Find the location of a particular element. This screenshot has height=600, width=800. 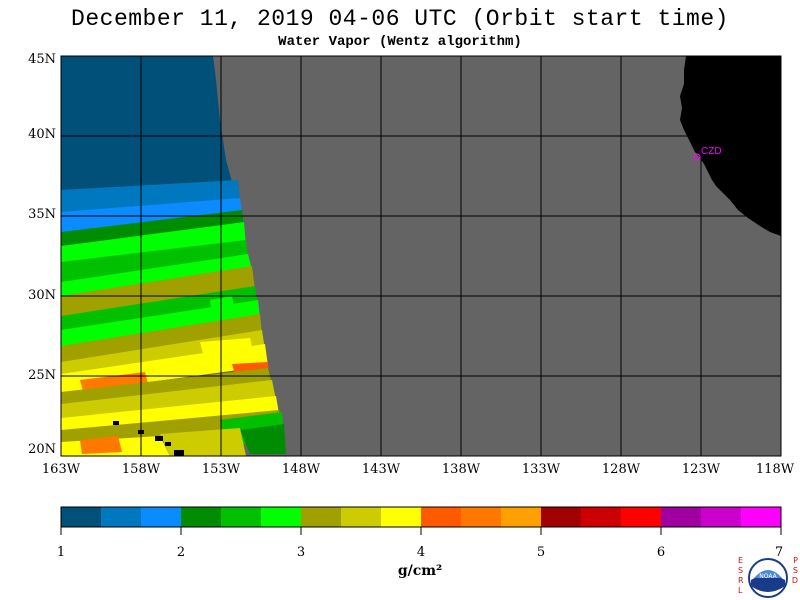

colorbar-tick-1: 1 is located at coordinates (61, 552).